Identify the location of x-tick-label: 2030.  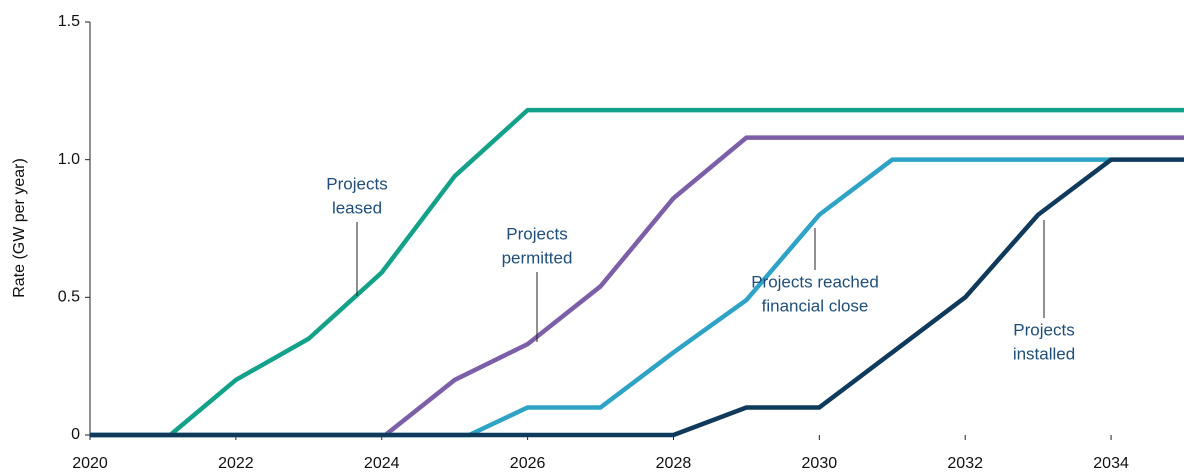
(820, 463).